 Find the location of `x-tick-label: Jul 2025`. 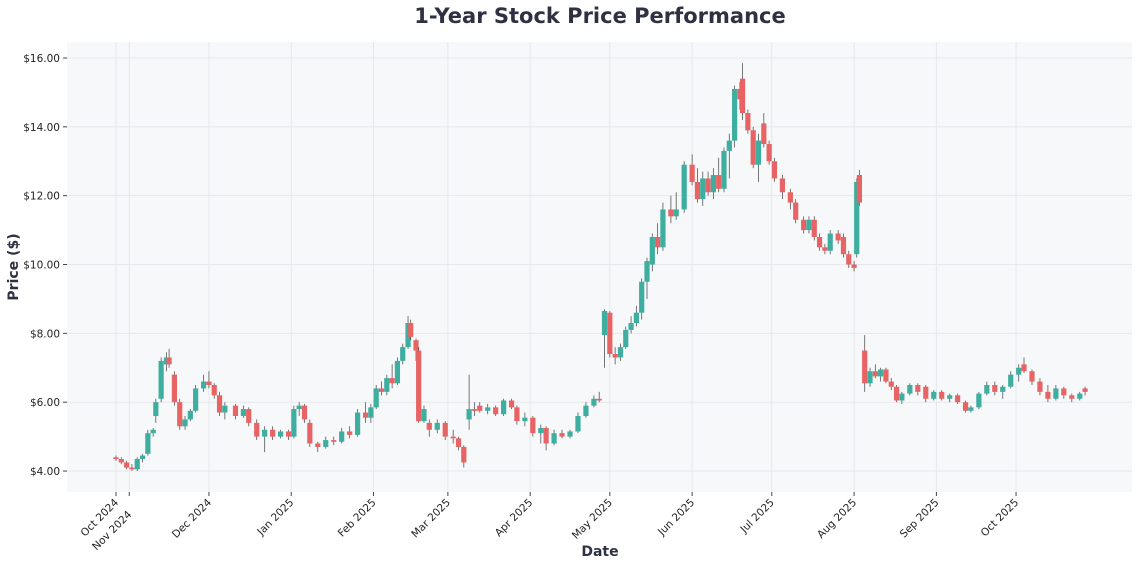

x-tick-label: Jul 2025 is located at coordinates (756, 516).